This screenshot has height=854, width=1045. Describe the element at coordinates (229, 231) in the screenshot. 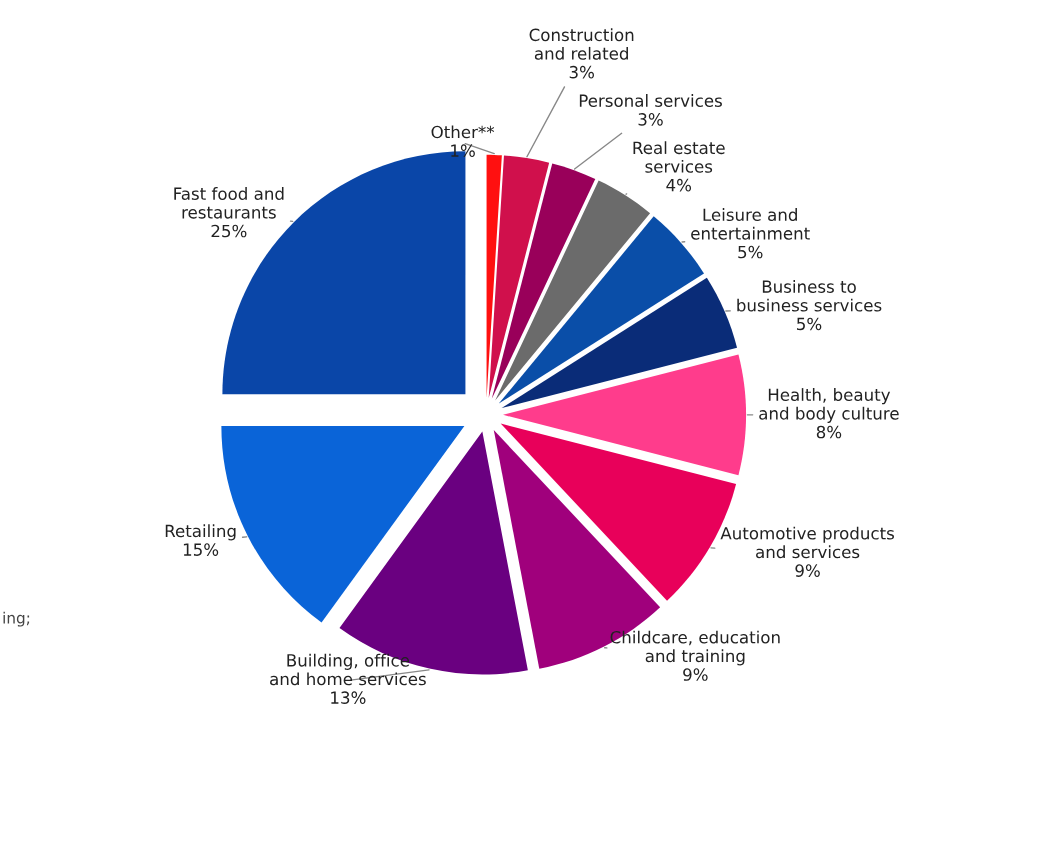

I see `data-label: 25%` at that location.